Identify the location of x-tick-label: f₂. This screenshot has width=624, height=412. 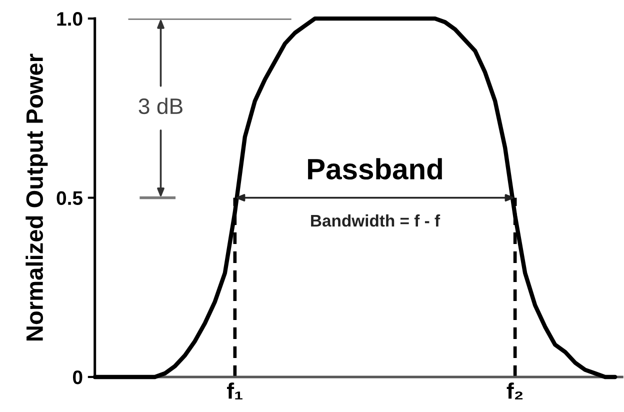
(514, 391).